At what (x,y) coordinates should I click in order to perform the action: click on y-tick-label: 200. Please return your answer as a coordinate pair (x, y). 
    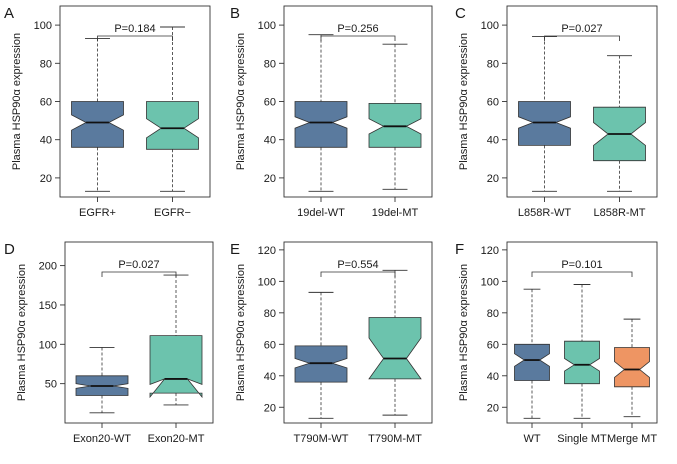
    Looking at the image, I should click on (48, 267).